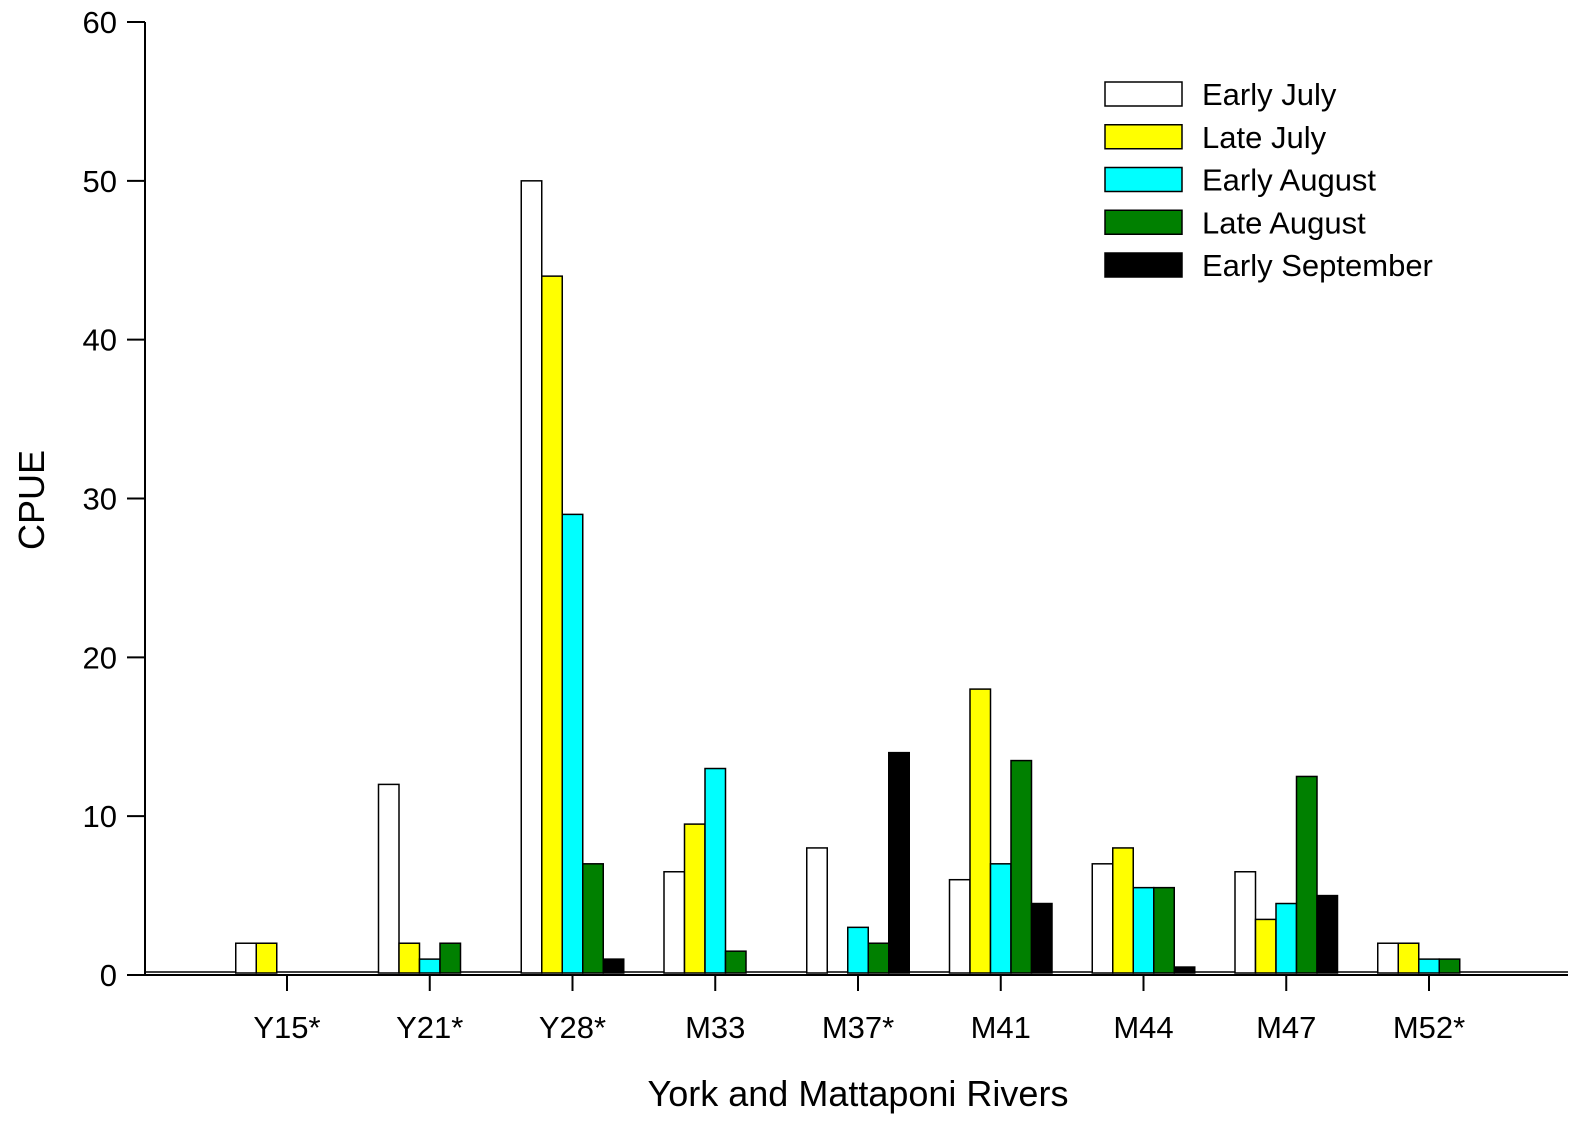 The image size is (1581, 1126). Describe the element at coordinates (100, 181) in the screenshot. I see `y-tick-label: 50` at that location.